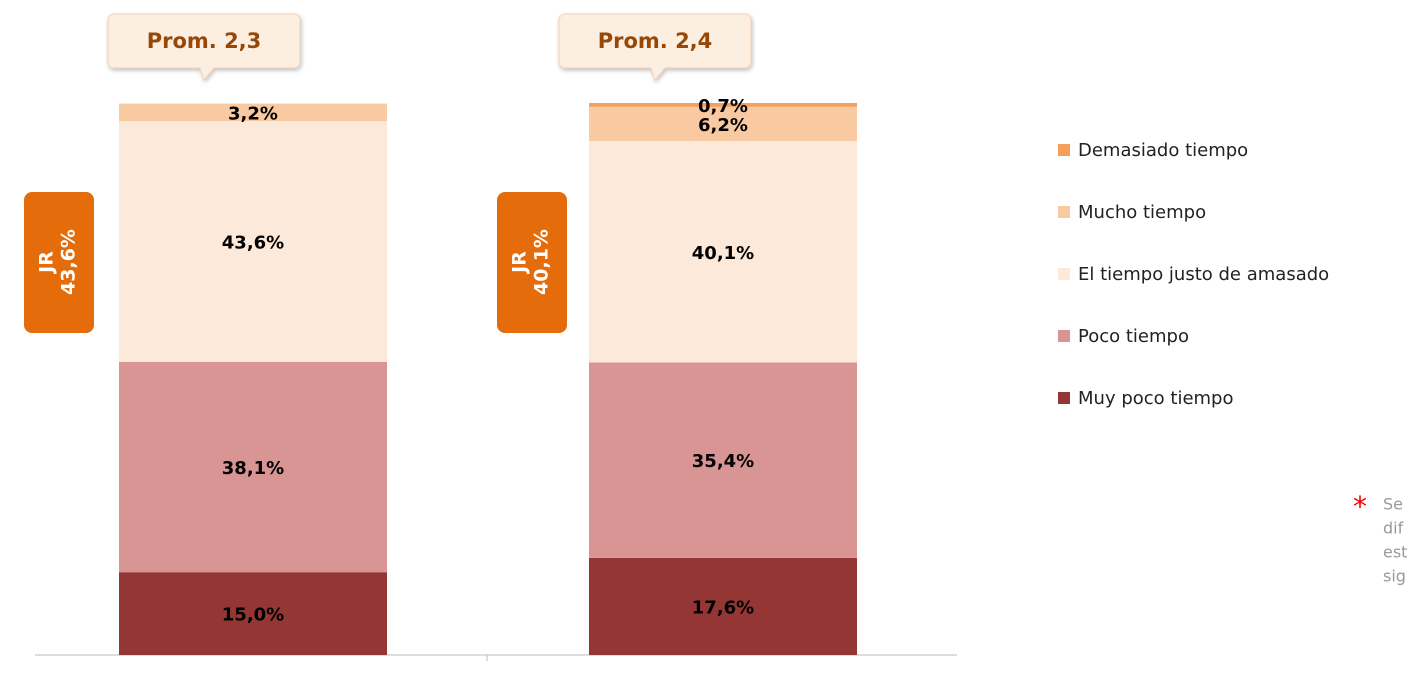 The width and height of the screenshot is (1418, 685). I want to click on data-label: 3,2%, so click(253, 113).